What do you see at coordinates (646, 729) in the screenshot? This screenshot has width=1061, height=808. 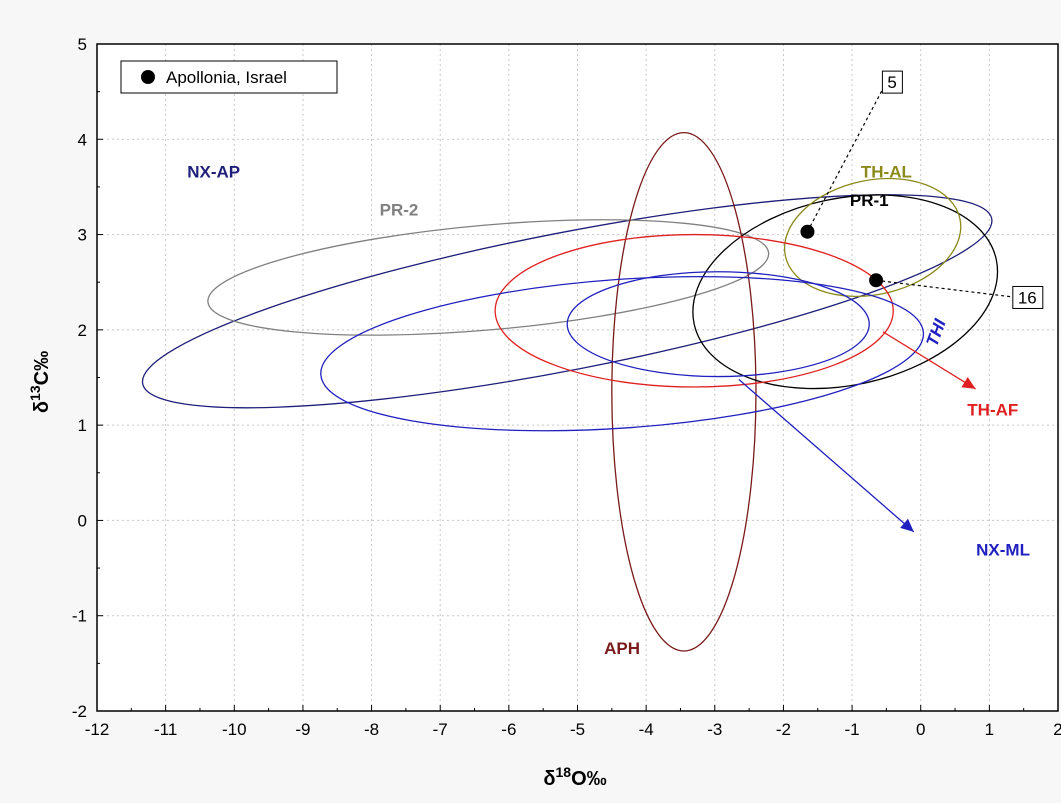 I see `x-tick-label: -4` at bounding box center [646, 729].